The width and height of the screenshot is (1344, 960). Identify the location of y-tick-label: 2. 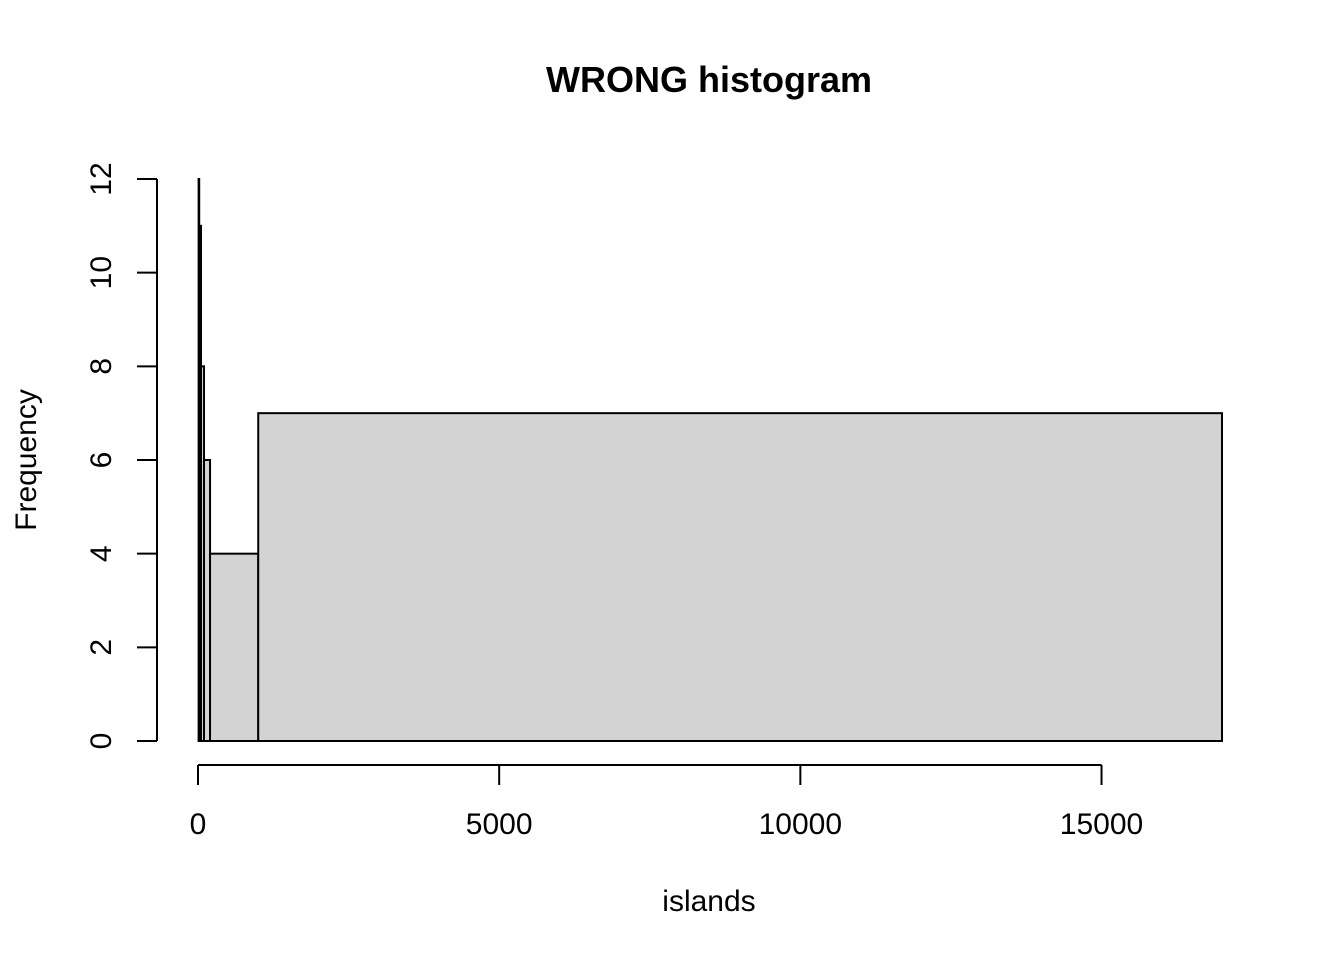
(101, 647).